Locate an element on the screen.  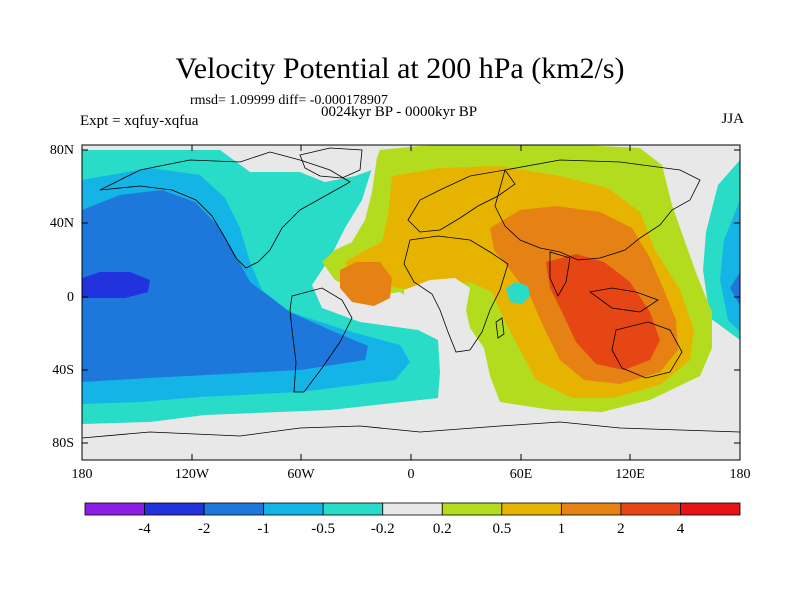
coastline-india is located at coordinates (560, 274).